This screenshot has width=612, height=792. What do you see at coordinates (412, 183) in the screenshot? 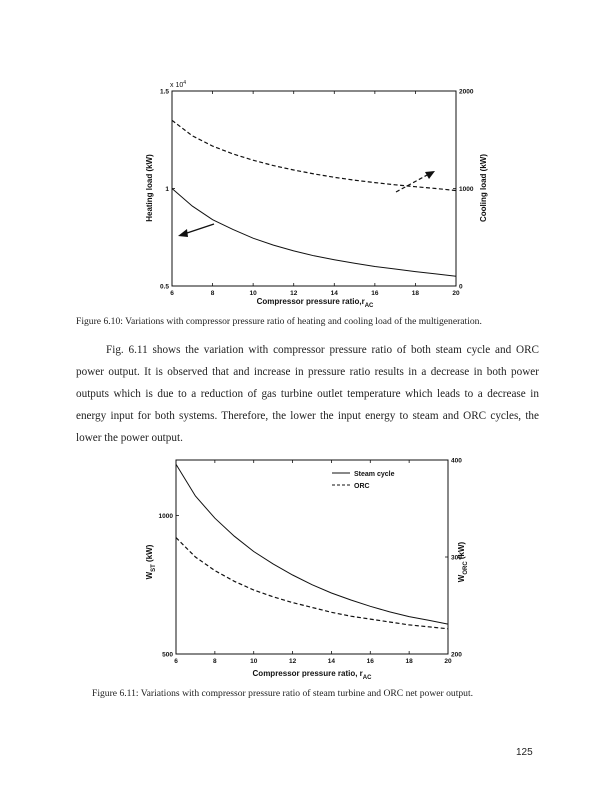
I see `cooling-axis-arrow-line` at bounding box center [412, 183].